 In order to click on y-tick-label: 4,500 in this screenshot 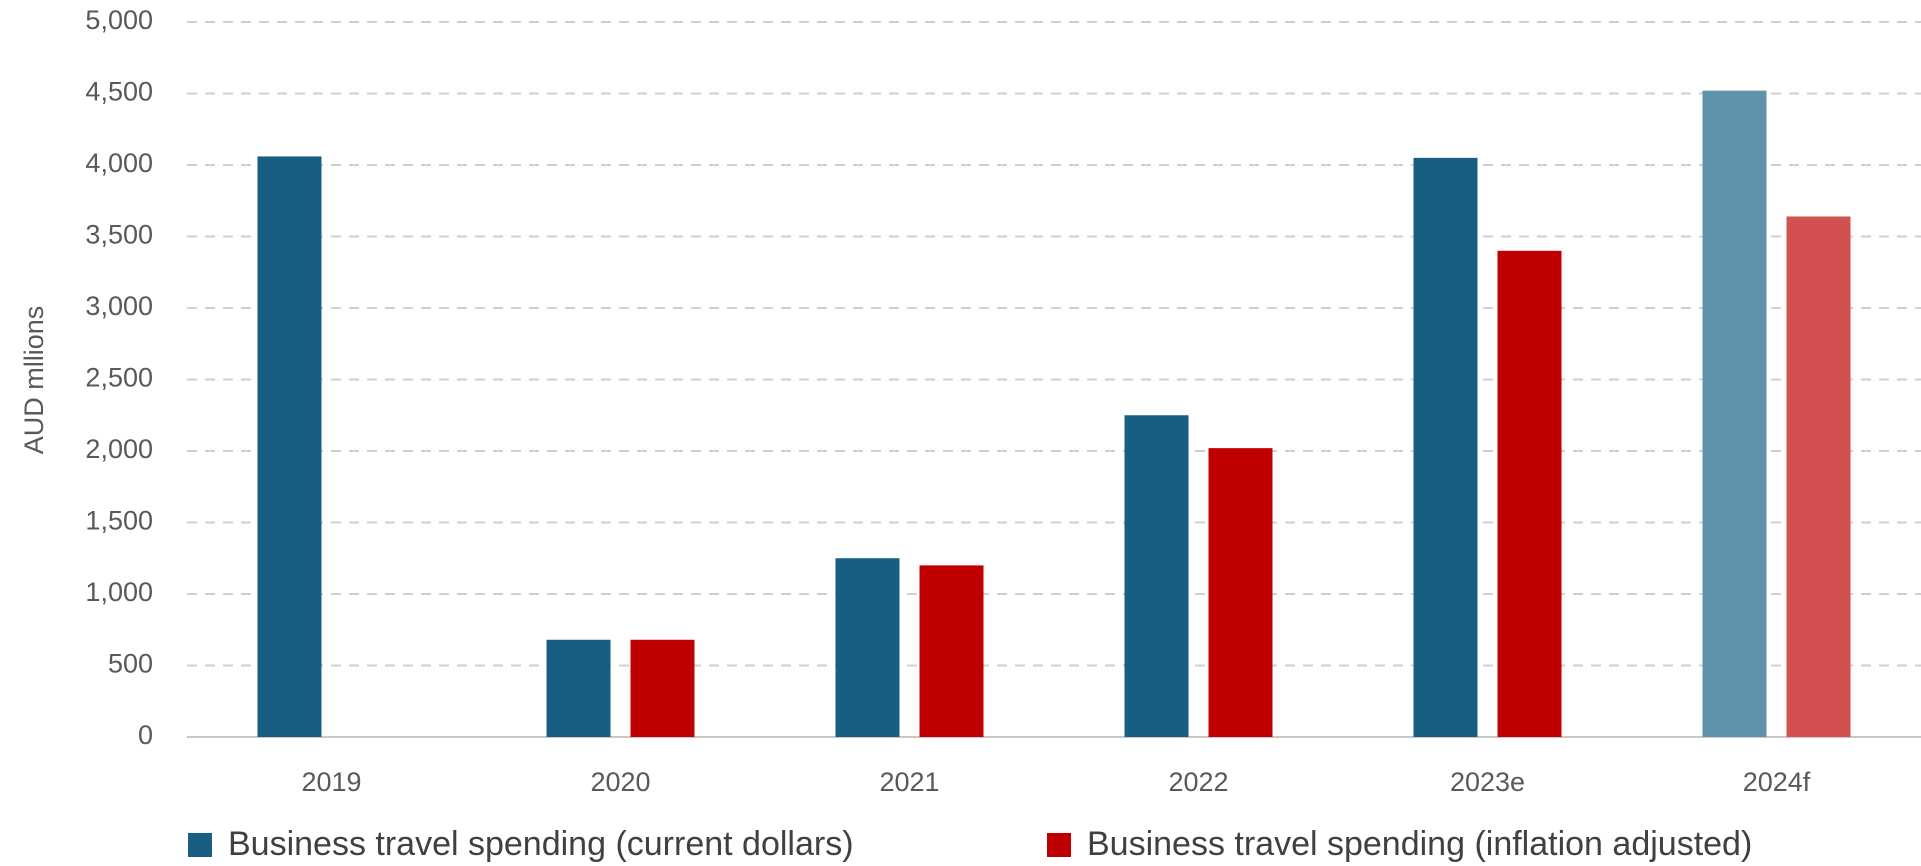, I will do `click(119, 92)`.